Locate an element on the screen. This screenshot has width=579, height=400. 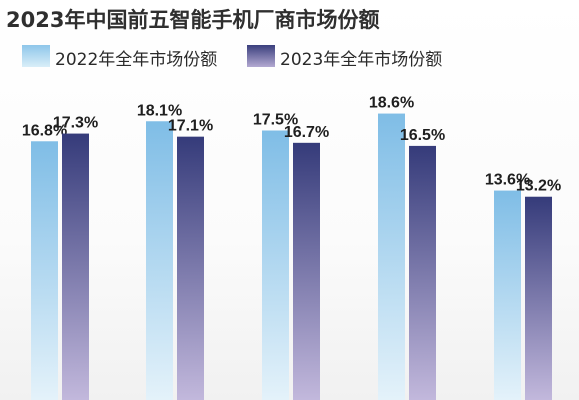
legend: 2022年全年市场份额 2023年全年市场份额 is located at coordinates (289, 57).